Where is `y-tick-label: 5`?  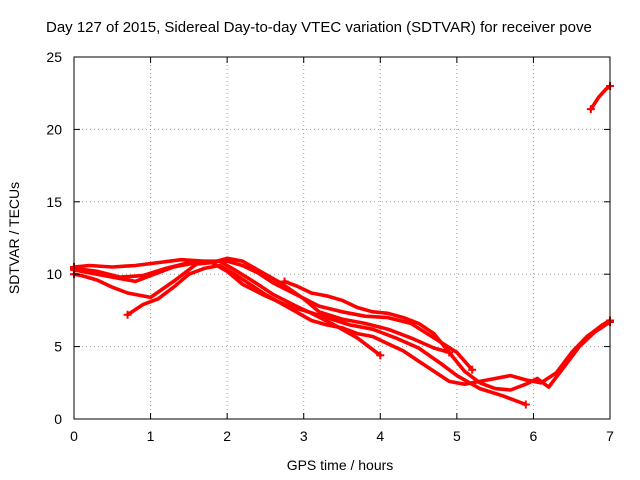
y-tick-label: 5 is located at coordinates (58, 347).